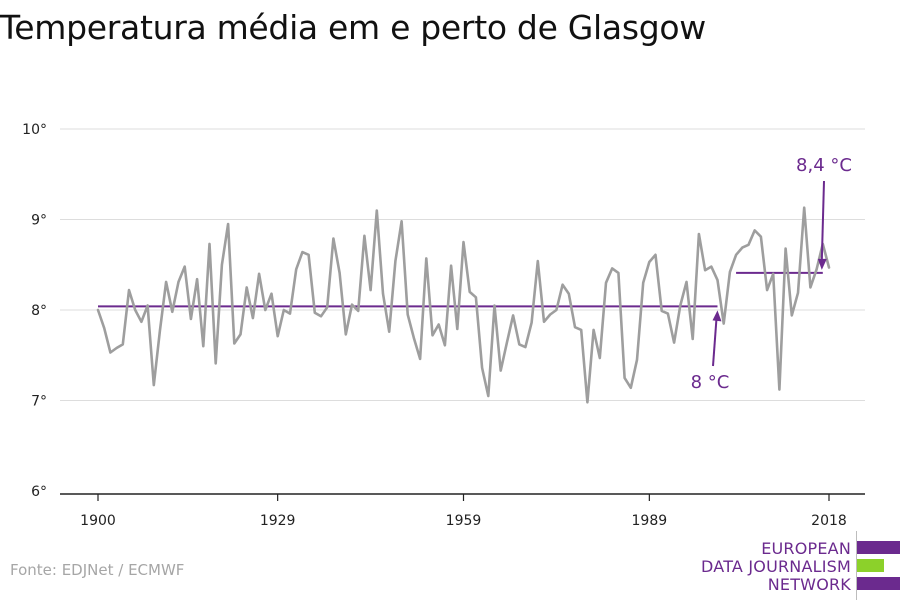  Describe the element at coordinates (39, 492) in the screenshot. I see `y-tick-label: 6°` at that location.